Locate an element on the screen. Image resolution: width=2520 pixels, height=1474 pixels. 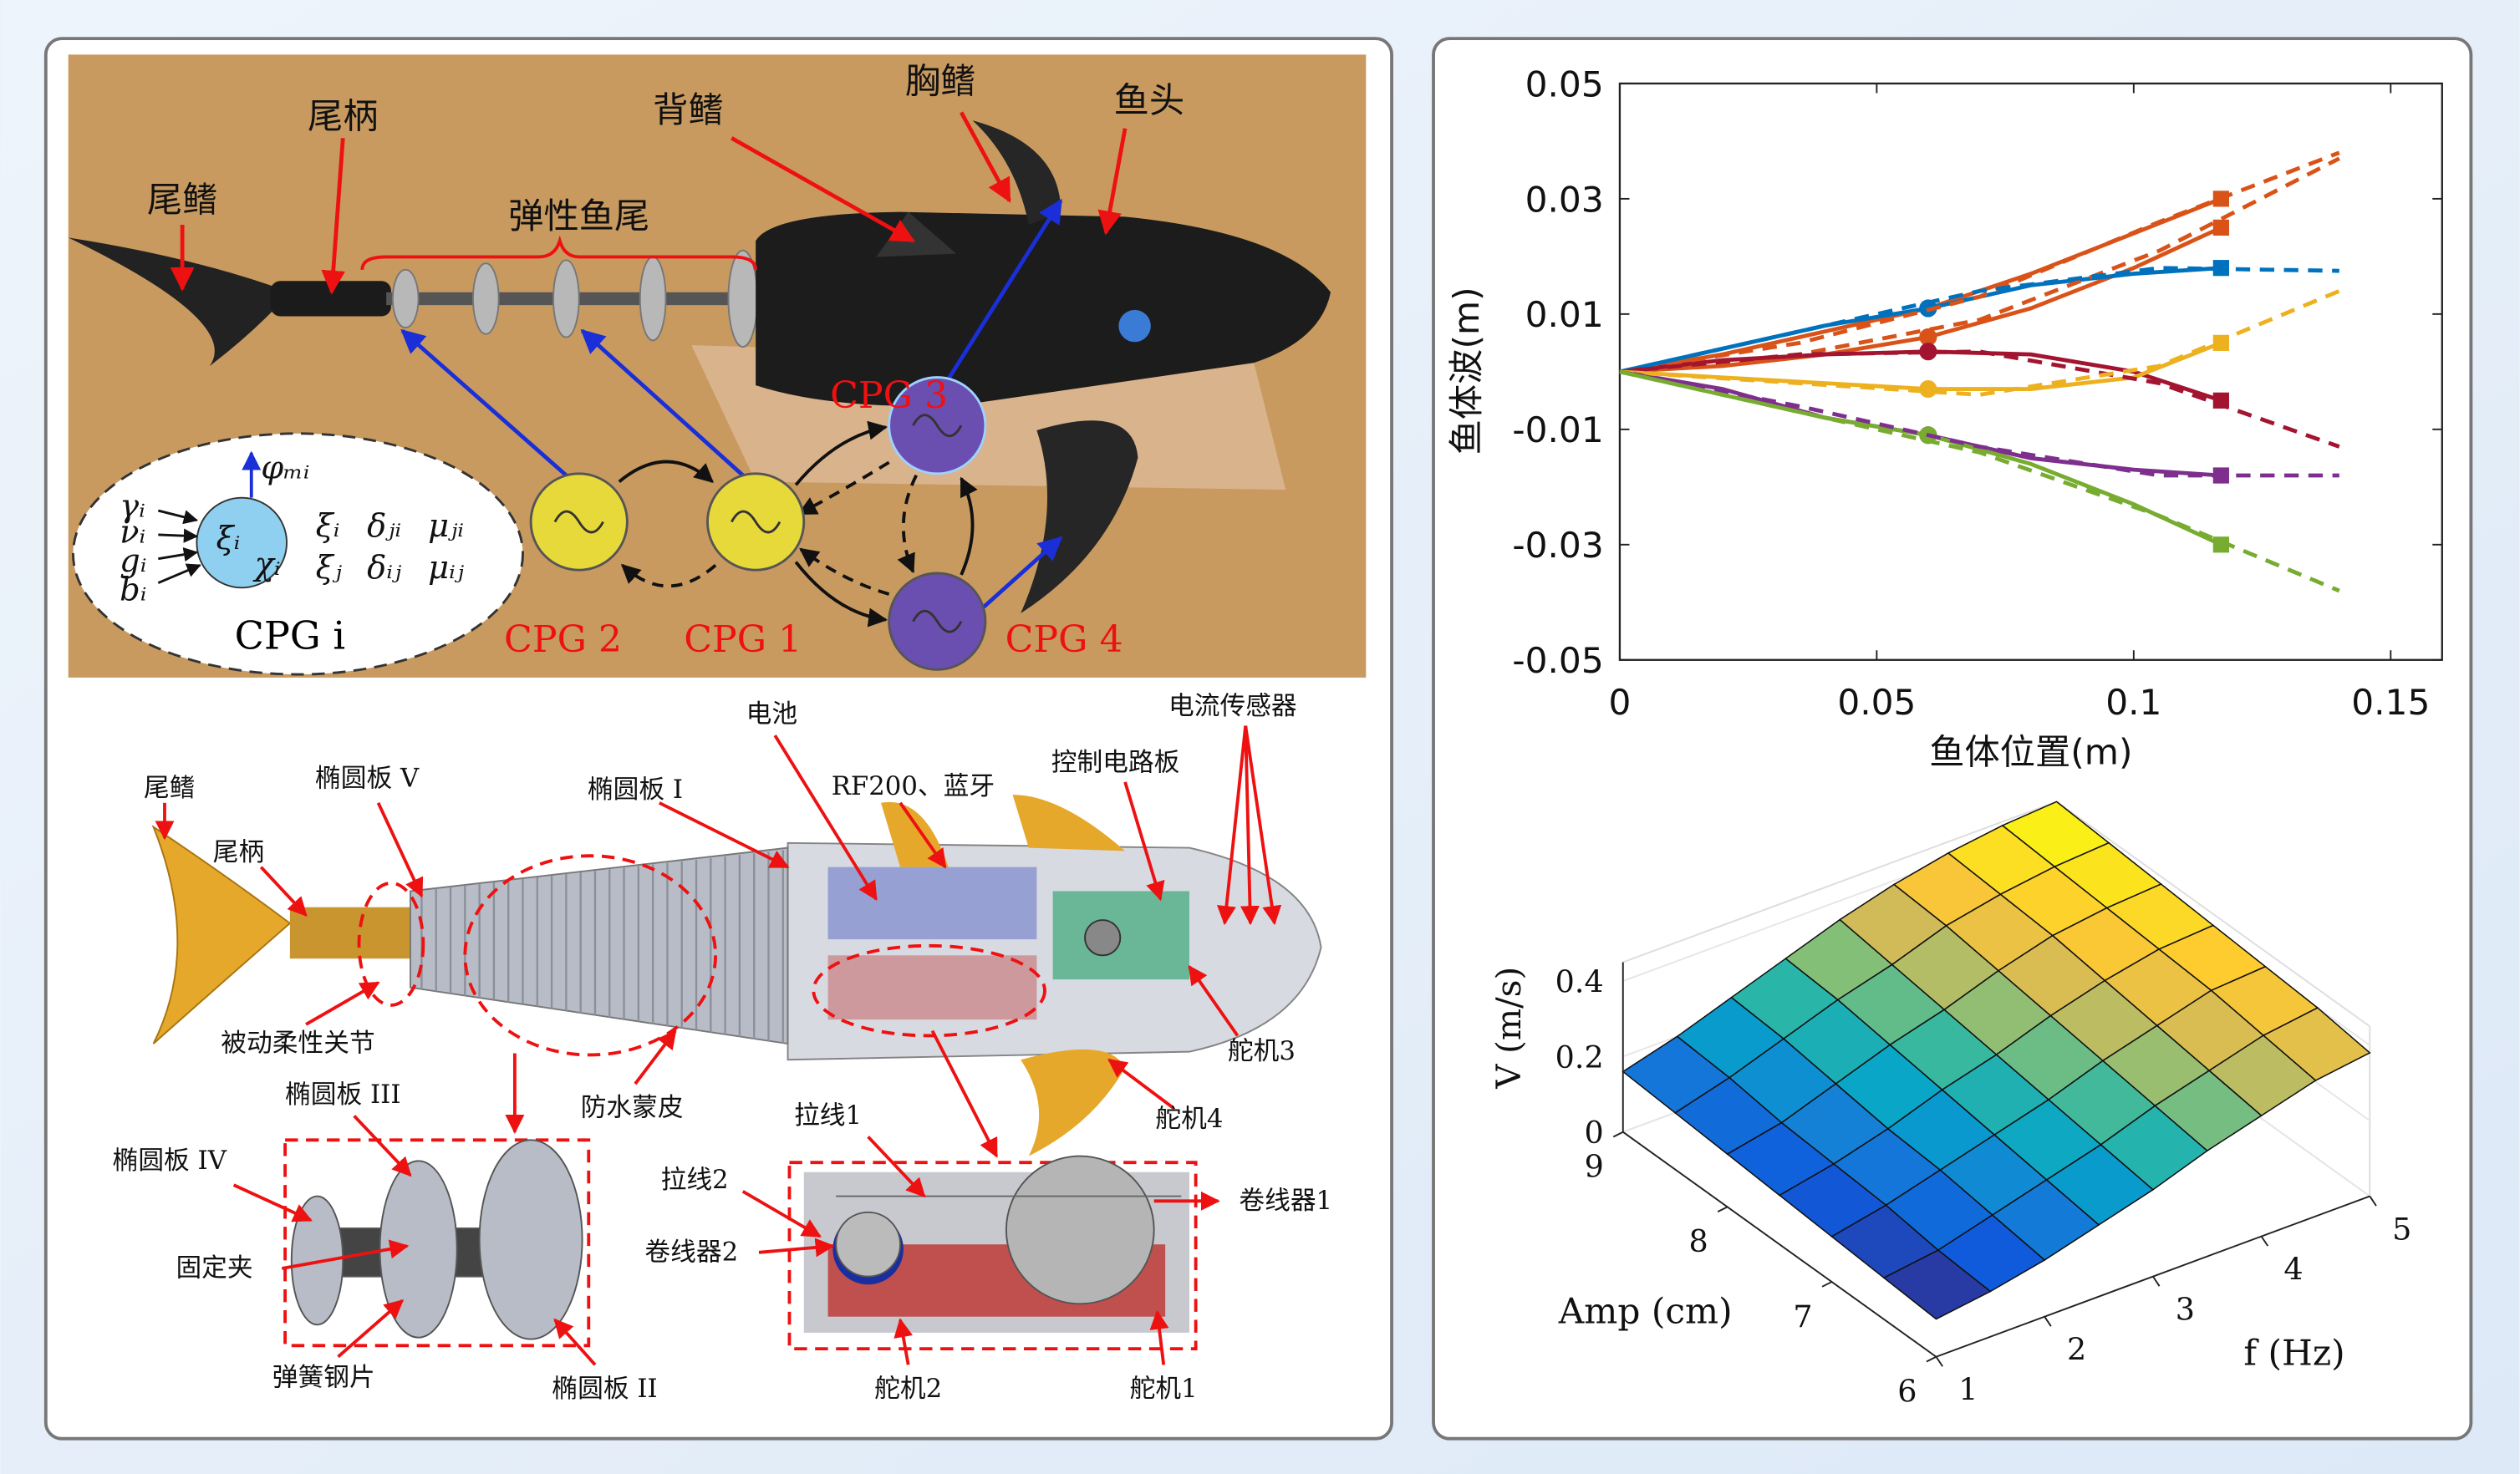
y-tick-label: 8 is located at coordinates (1698, 1241).